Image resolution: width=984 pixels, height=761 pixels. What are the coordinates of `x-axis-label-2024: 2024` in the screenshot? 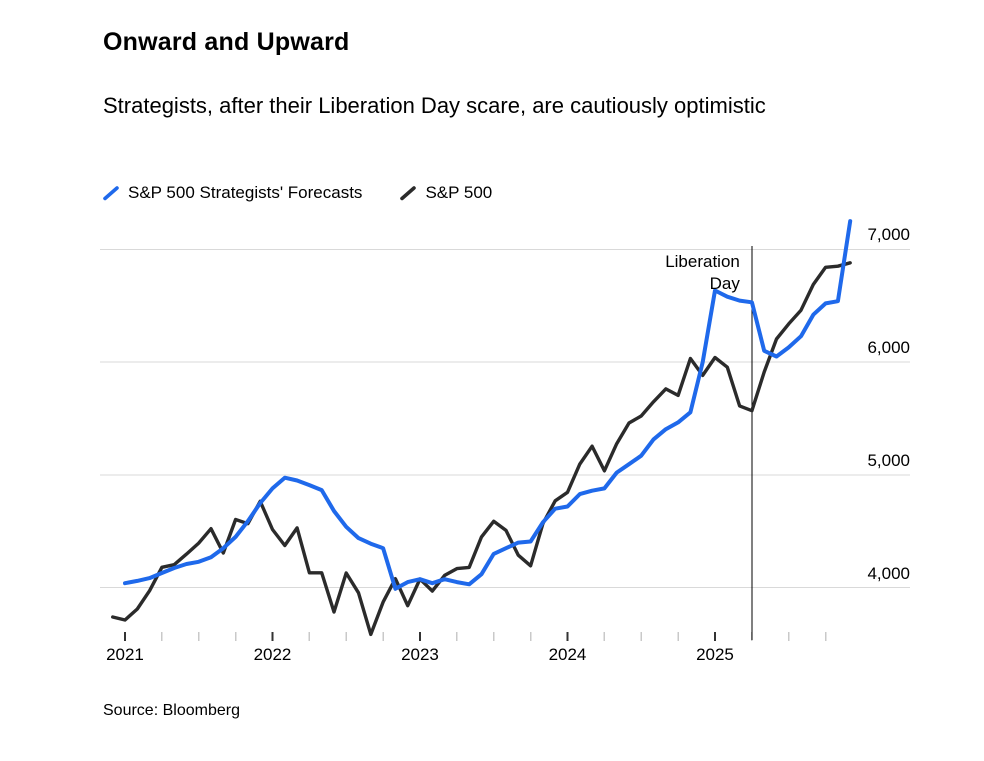 It's located at (567, 654).